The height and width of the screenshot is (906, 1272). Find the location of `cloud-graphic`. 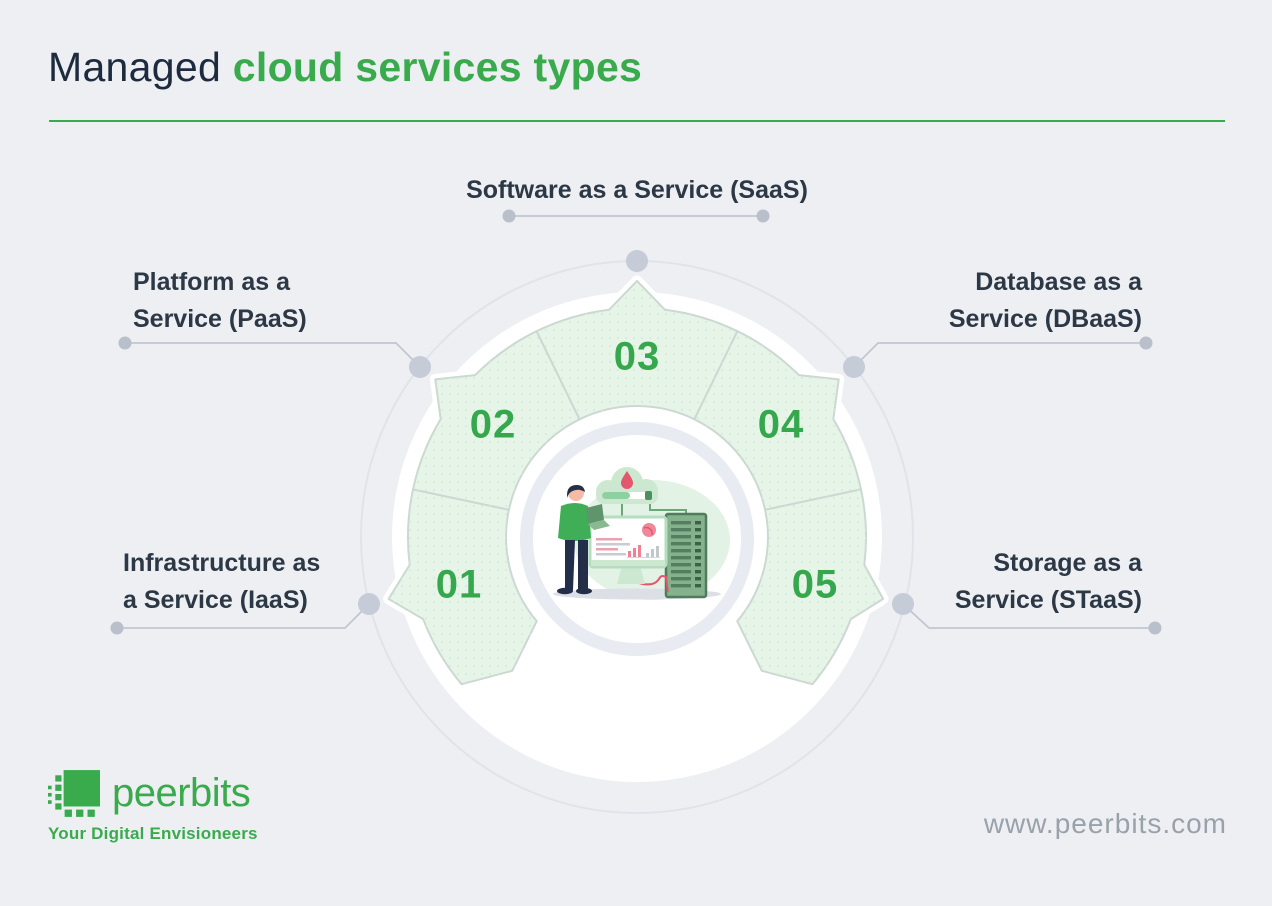

cloud-graphic is located at coordinates (627, 485).